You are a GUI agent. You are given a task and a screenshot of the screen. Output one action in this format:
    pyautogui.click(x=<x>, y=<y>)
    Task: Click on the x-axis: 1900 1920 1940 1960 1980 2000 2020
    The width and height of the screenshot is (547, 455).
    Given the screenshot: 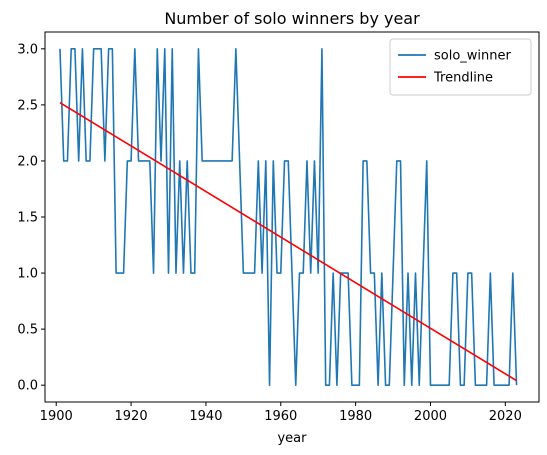 What is the action you would take?
    pyautogui.click(x=281, y=413)
    